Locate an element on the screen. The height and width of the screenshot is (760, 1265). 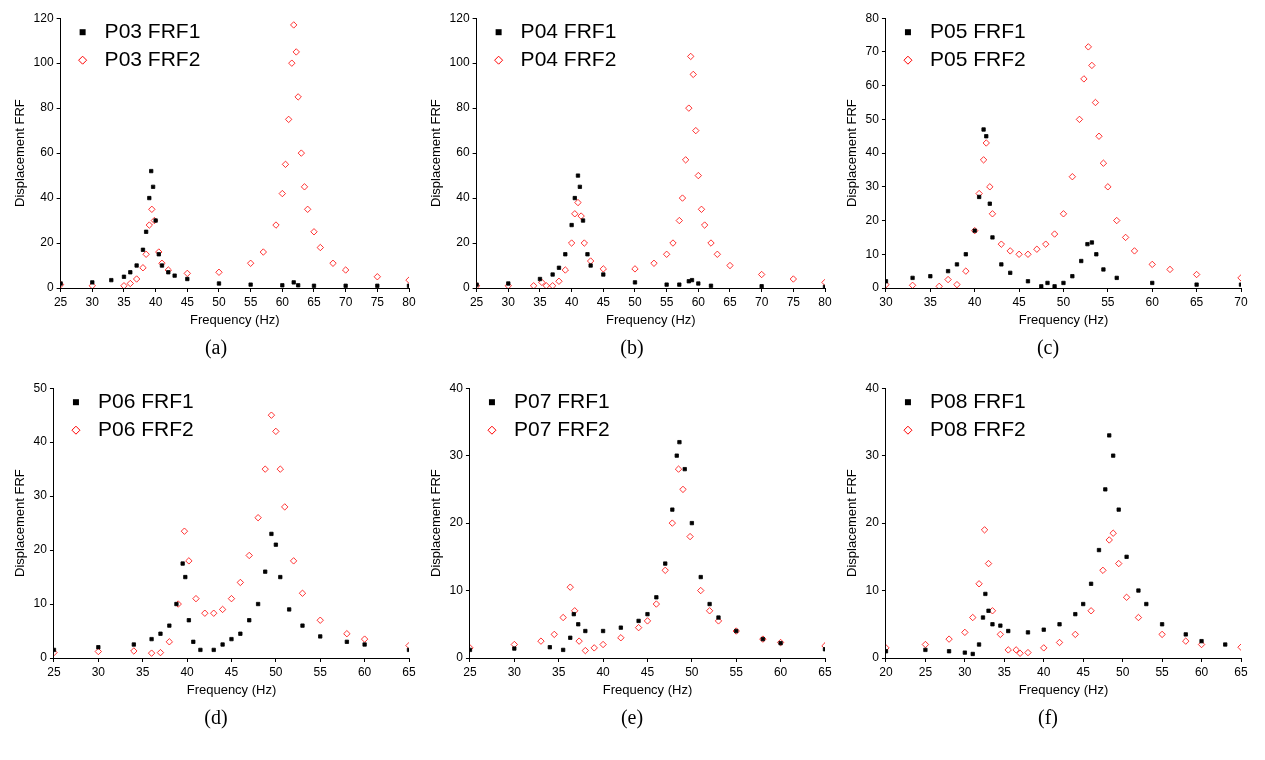
y-tick-label: 60 is located at coordinates (463, 152).